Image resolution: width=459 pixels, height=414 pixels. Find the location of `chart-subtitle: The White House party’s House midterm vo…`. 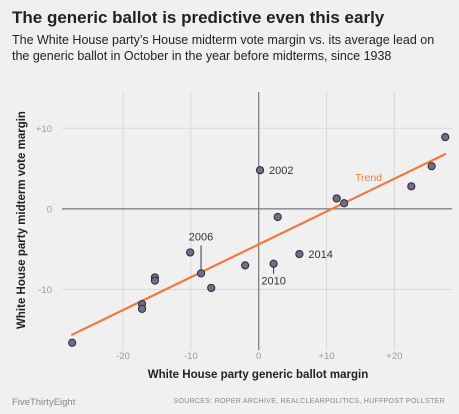

chart-subtitle: The White House party’s House midterm vo… is located at coordinates (223, 48).